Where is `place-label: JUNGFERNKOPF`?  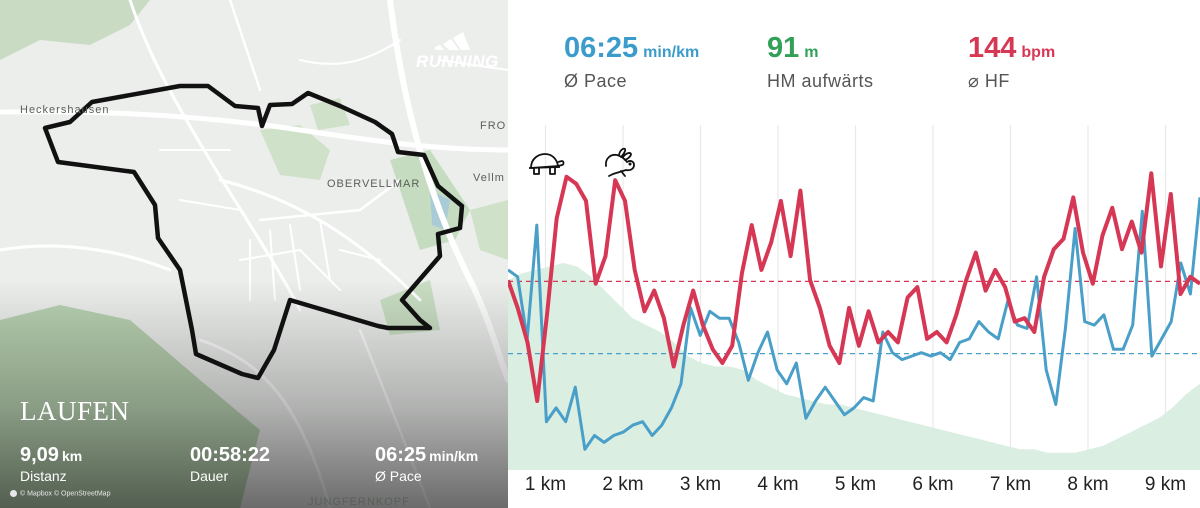
place-label: JUNGFERNKOPF is located at coordinates (359, 502).